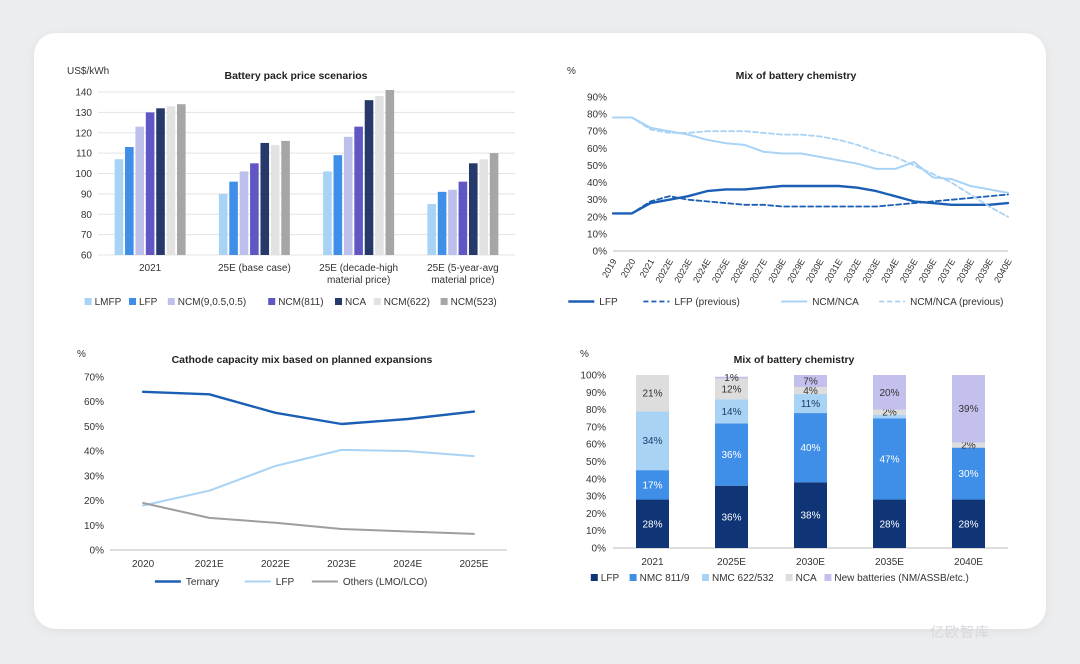 The height and width of the screenshot is (664, 1080). Describe the element at coordinates (474, 302) in the screenshot. I see `legend-label: NCM(523)` at that location.